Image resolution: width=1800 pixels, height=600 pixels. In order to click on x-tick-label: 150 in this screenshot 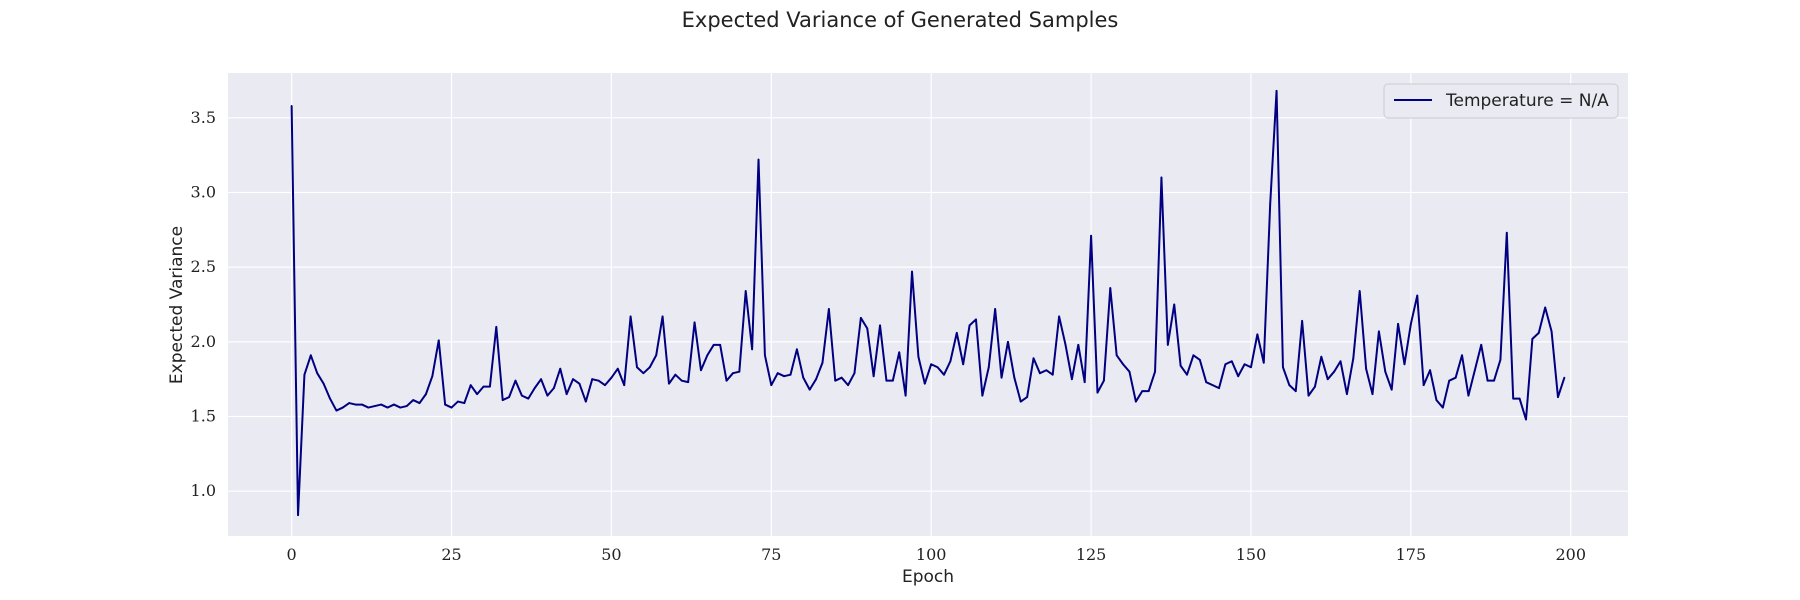, I will do `click(1251, 554)`.